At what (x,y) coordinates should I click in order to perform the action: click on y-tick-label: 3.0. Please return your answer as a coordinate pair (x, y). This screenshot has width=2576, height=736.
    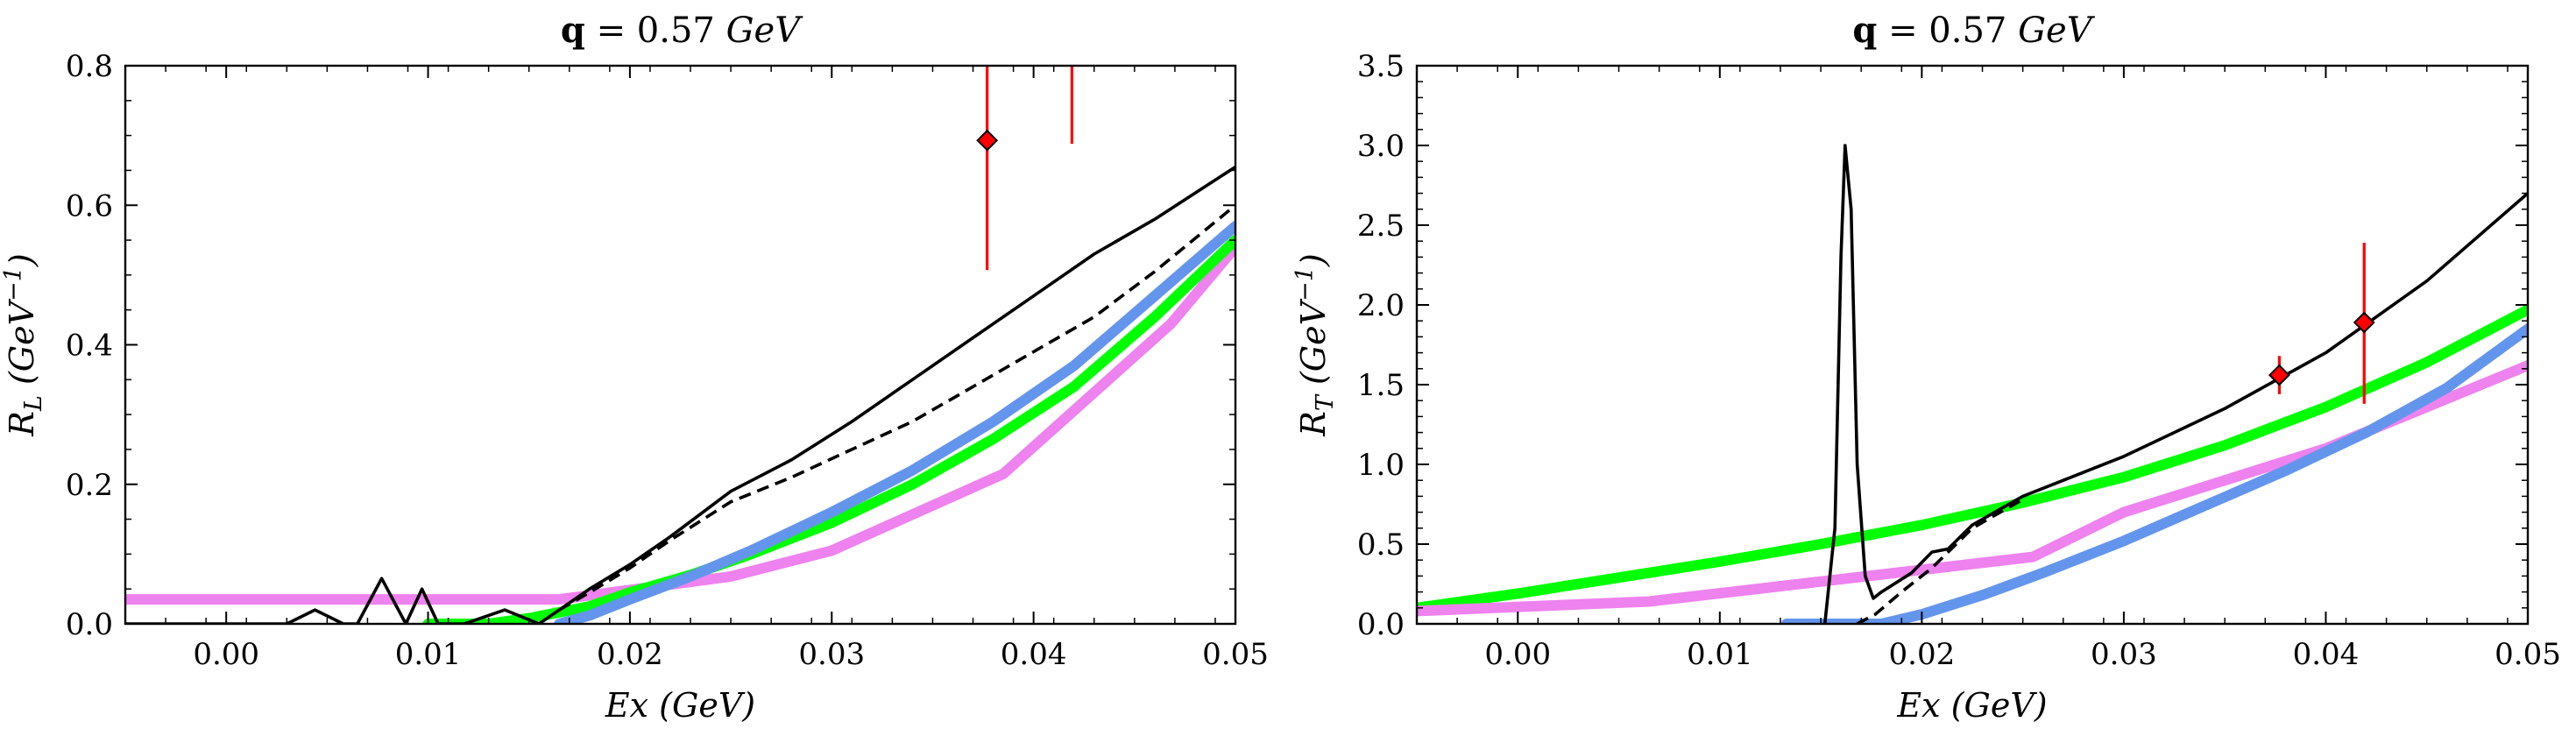
    Looking at the image, I should click on (1381, 146).